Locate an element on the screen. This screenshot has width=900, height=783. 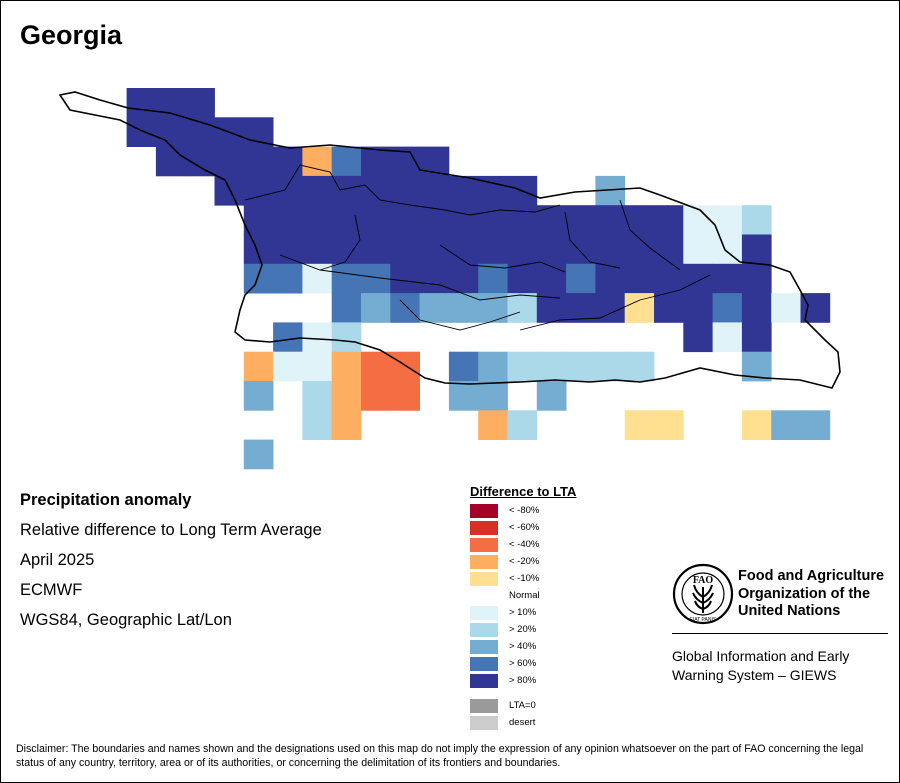
fao-monogram: FAO is located at coordinates (703, 580).